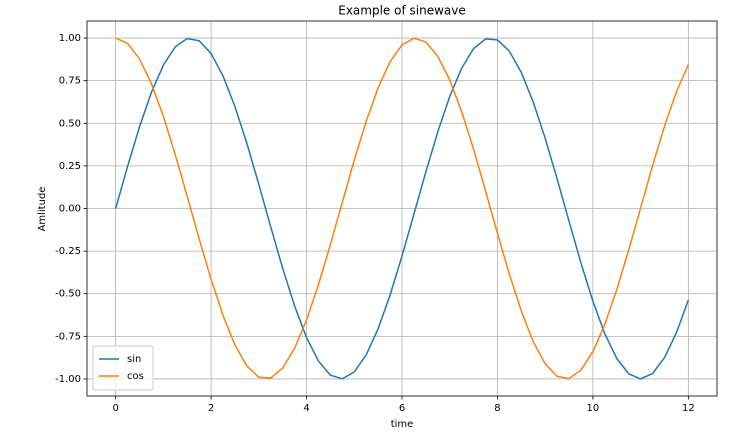 The height and width of the screenshot is (445, 729). What do you see at coordinates (68, 336) in the screenshot?
I see `y-tick-label: -0.75` at bounding box center [68, 336].